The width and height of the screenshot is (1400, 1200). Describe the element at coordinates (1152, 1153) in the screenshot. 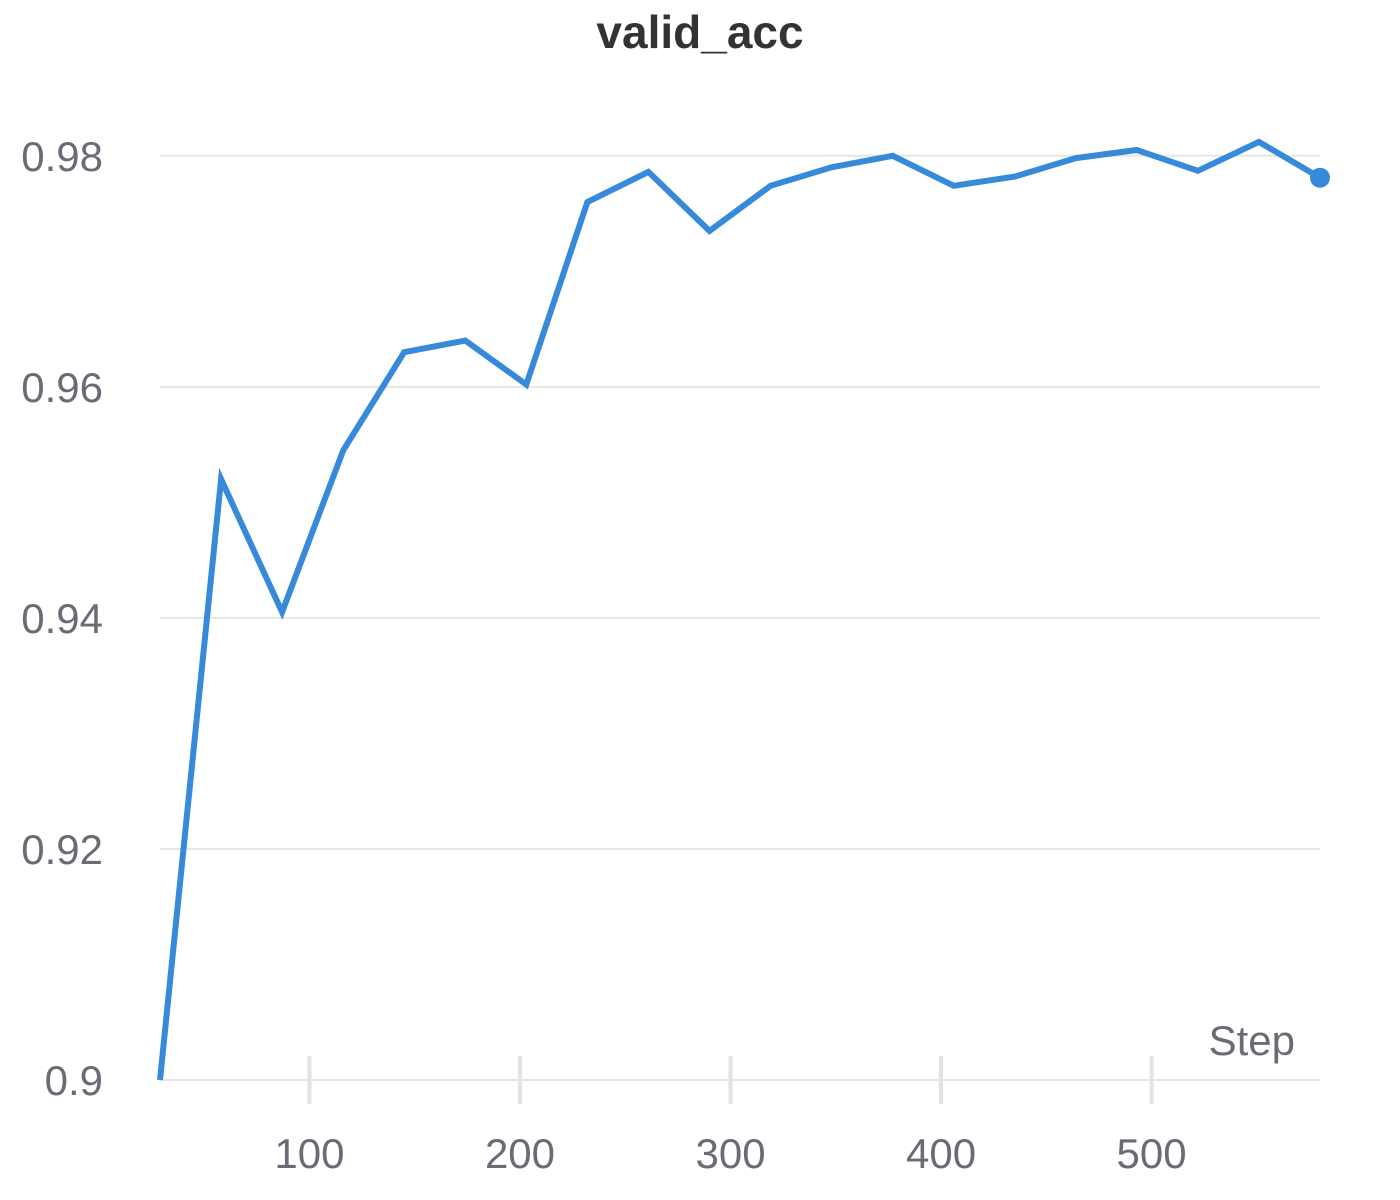

I see `x-tick-label: 500` at that location.